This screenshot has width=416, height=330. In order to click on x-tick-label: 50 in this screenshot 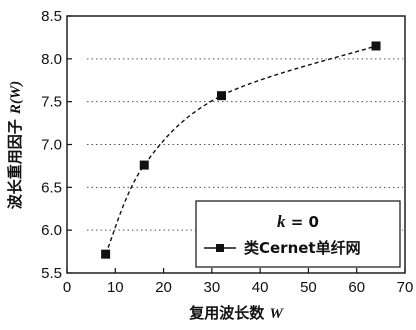, I will do `click(308, 287)`.